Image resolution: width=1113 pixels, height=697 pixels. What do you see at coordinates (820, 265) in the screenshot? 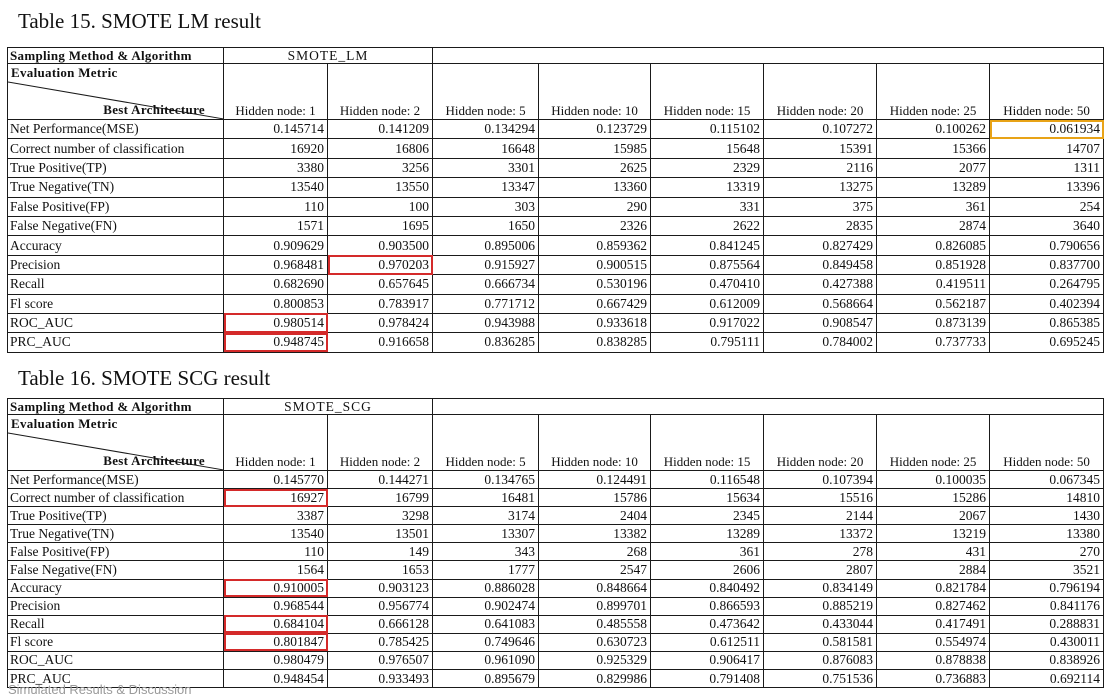
I see `value-cell: 0.849458` at bounding box center [820, 265].